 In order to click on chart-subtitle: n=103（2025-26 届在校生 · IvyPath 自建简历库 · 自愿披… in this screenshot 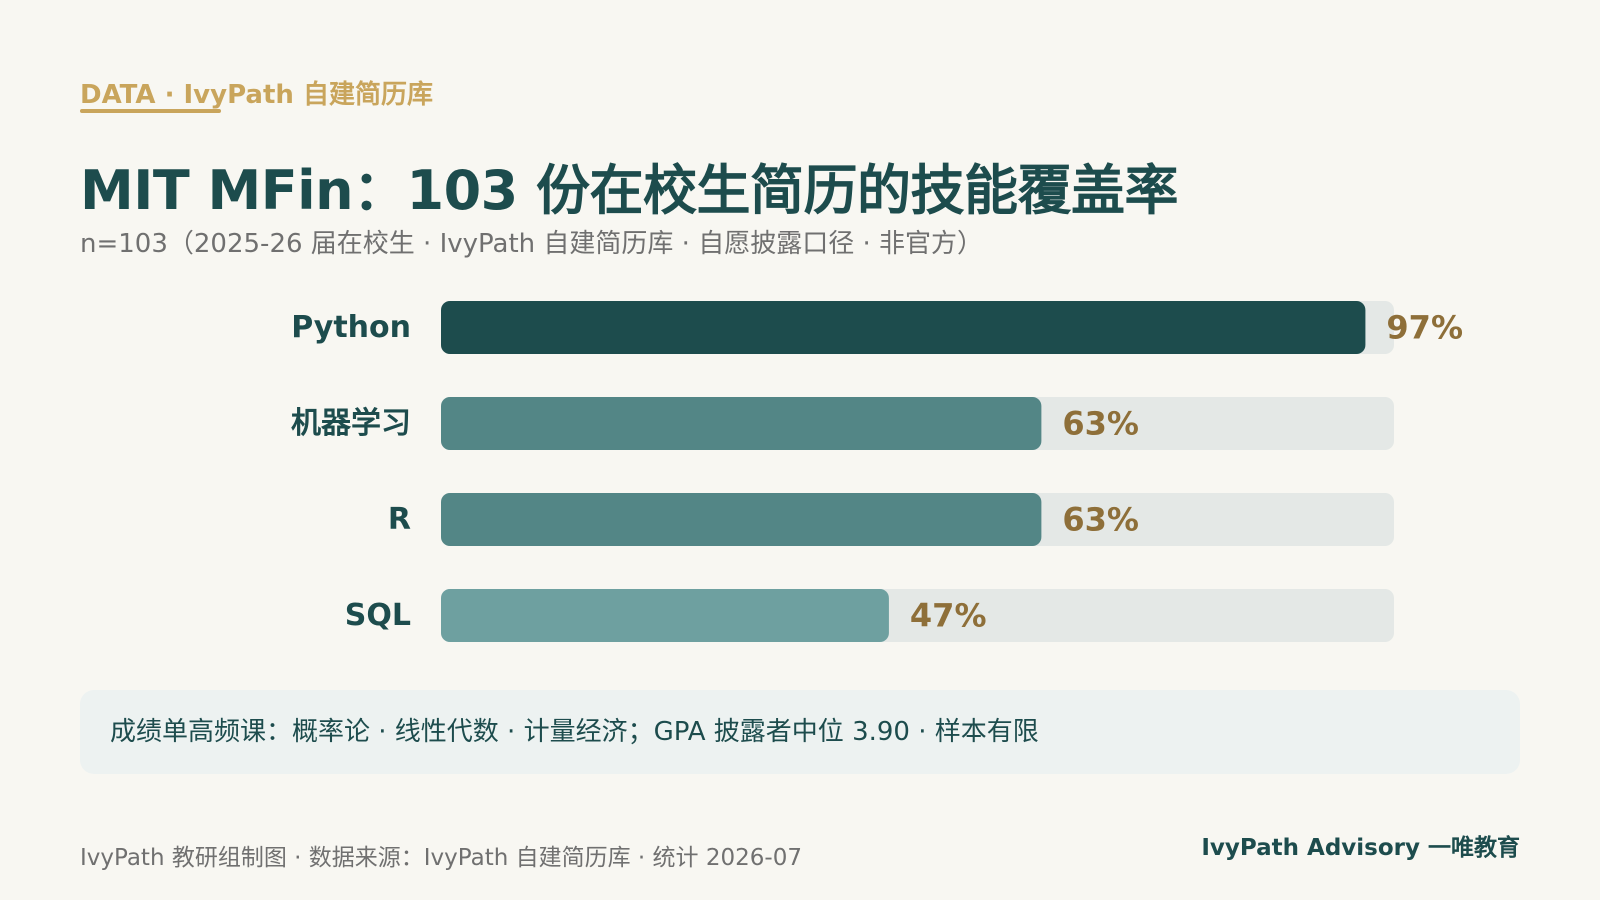, I will do `click(531, 244)`.